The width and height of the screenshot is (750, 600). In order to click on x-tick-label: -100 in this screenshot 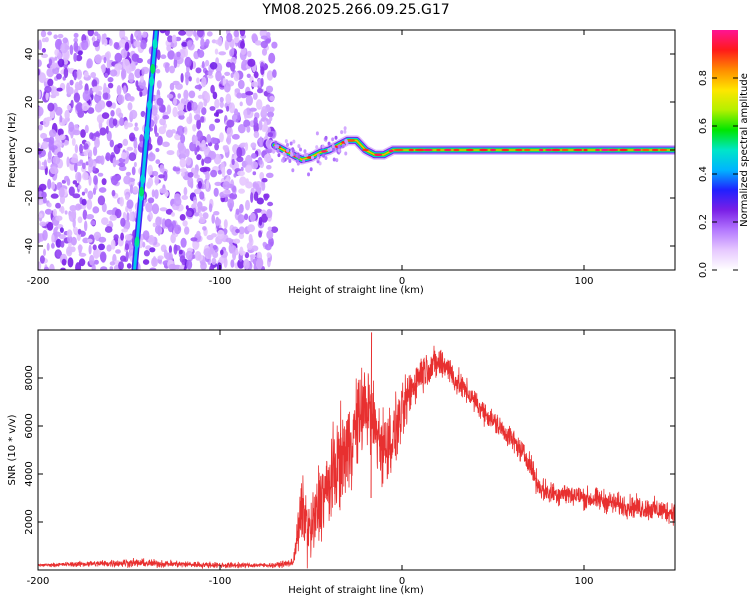, I will do `click(220, 581)`.